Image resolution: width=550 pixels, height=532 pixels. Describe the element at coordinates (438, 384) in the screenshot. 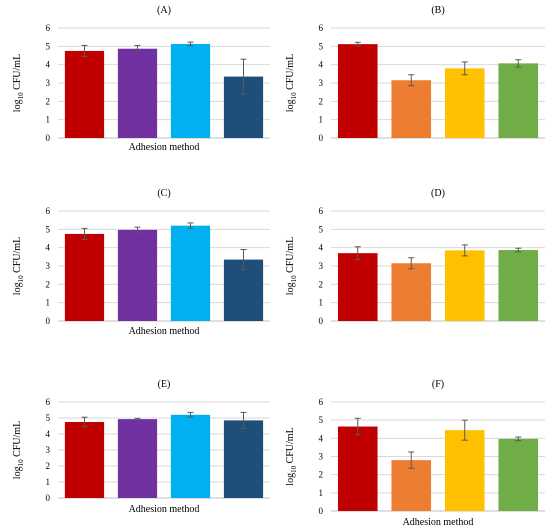

I see `panel-title: (F)` at that location.